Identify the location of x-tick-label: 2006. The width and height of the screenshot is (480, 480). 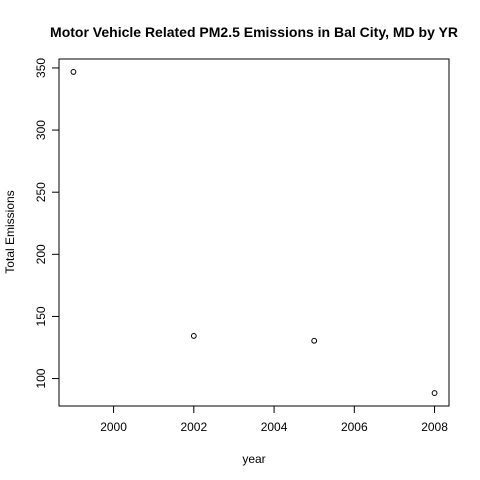
(354, 427).